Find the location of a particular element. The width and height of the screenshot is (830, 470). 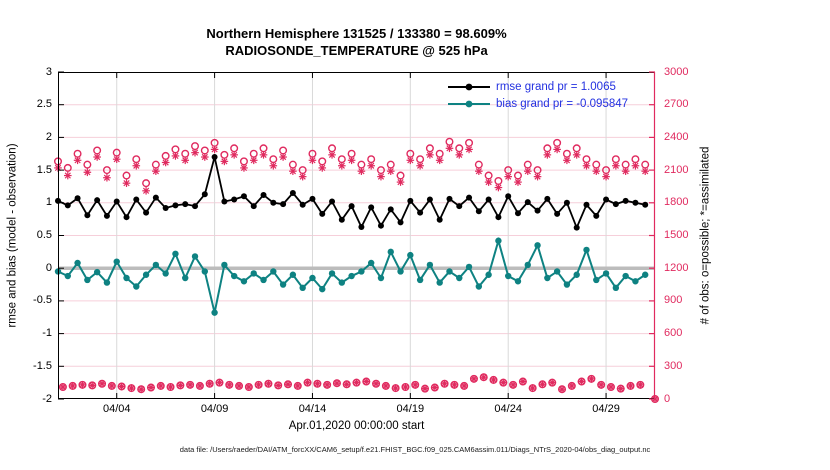

y-right-tick-2400: 2400 is located at coordinates (676, 136).